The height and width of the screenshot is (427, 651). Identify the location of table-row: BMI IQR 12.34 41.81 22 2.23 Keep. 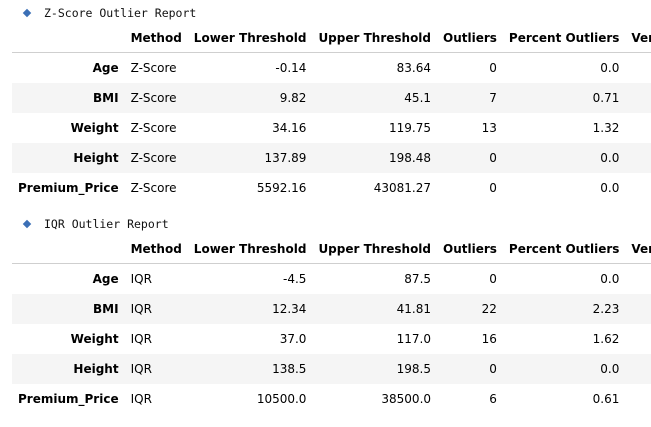
(331, 309).